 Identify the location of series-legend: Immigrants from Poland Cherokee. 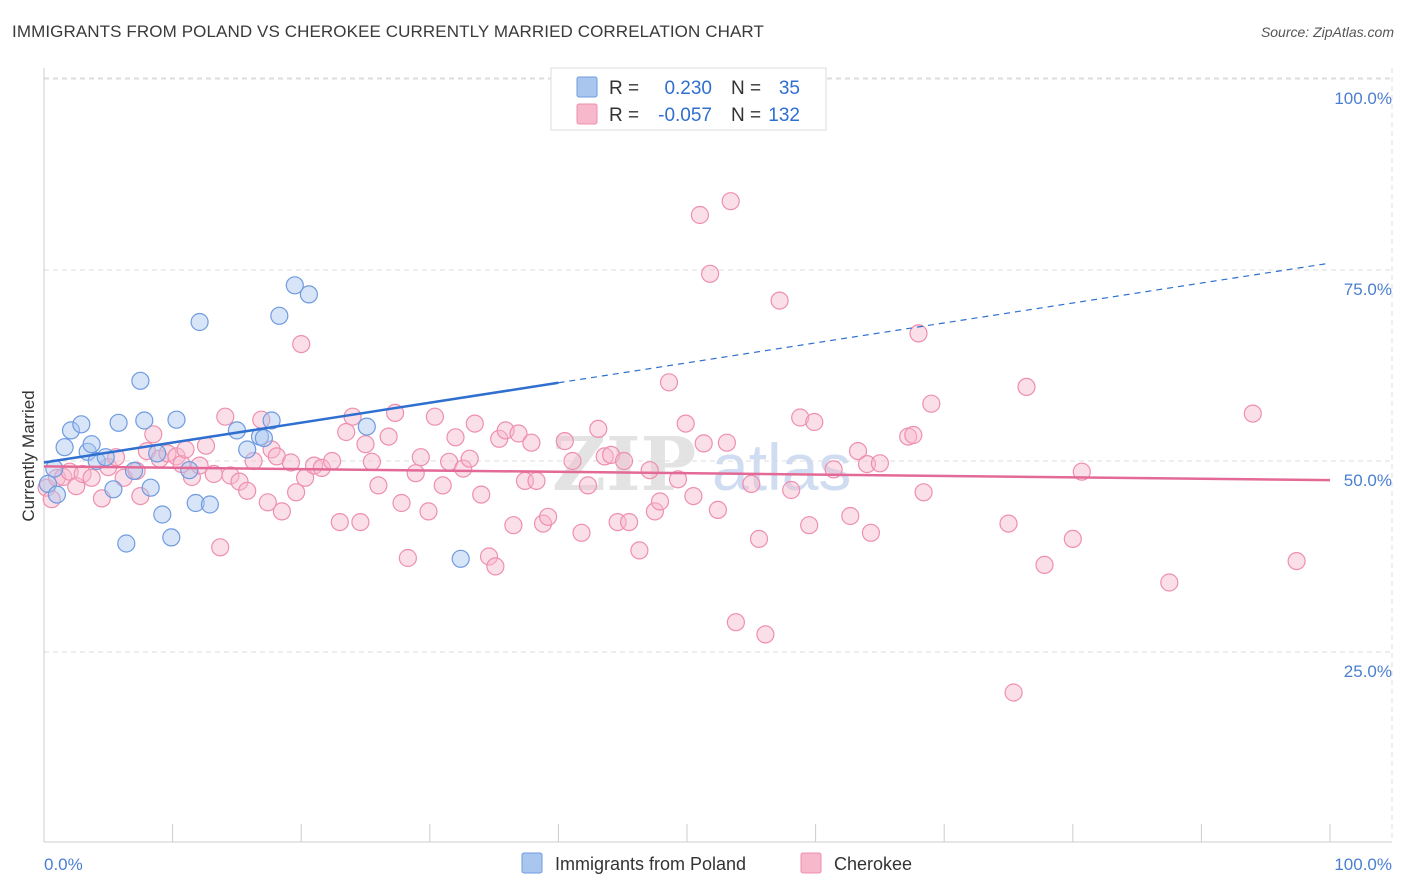
(716, 863).